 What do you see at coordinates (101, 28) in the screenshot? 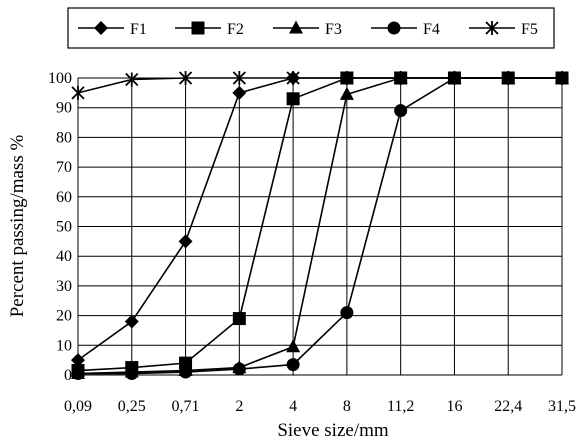
I see `legend-marker-diamond` at bounding box center [101, 28].